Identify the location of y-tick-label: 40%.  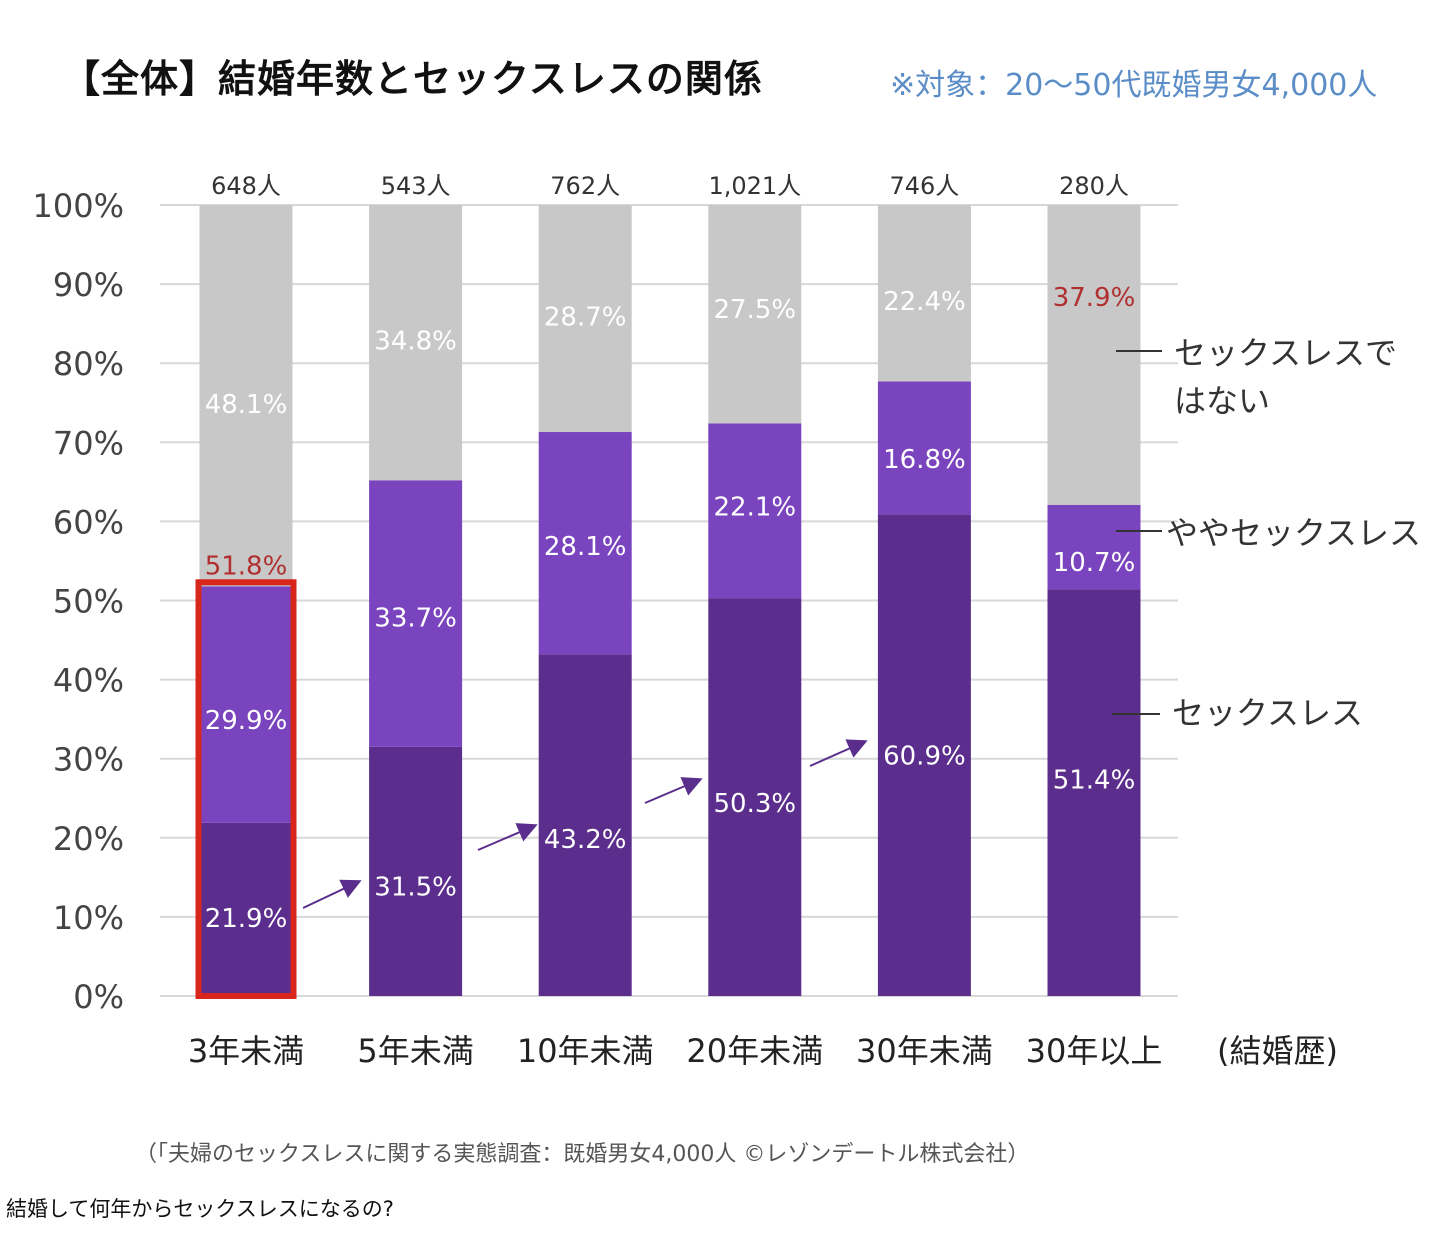
(88, 681).